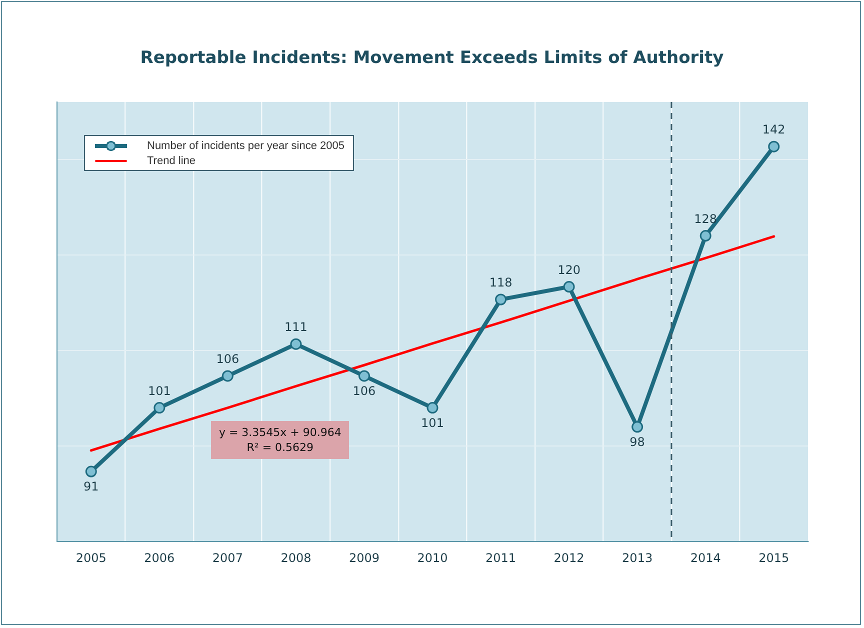  What do you see at coordinates (569, 557) in the screenshot?
I see `x-tick-label: 2012` at bounding box center [569, 557].